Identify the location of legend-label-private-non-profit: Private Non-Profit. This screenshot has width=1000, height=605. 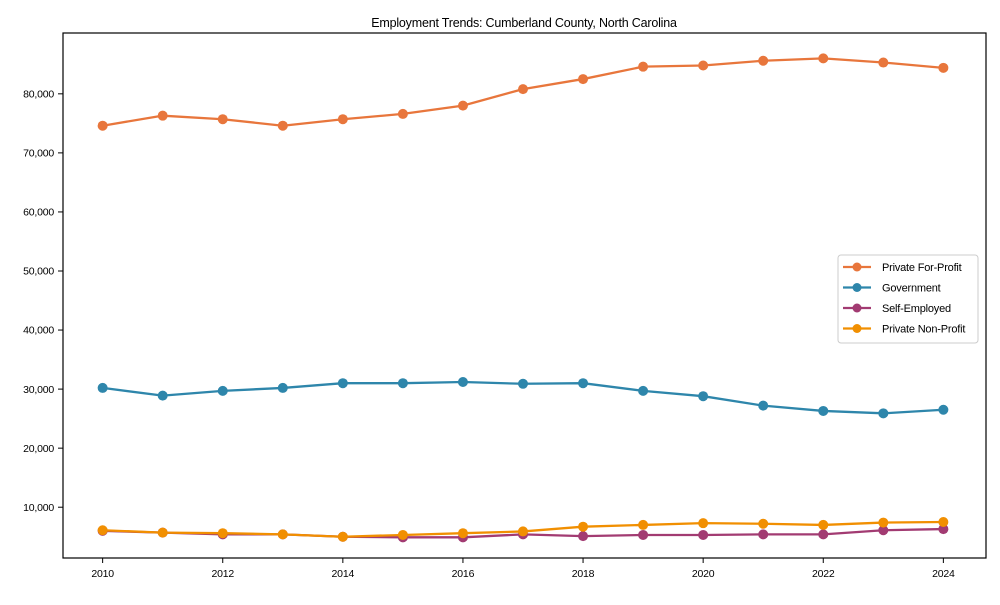
(923, 329).